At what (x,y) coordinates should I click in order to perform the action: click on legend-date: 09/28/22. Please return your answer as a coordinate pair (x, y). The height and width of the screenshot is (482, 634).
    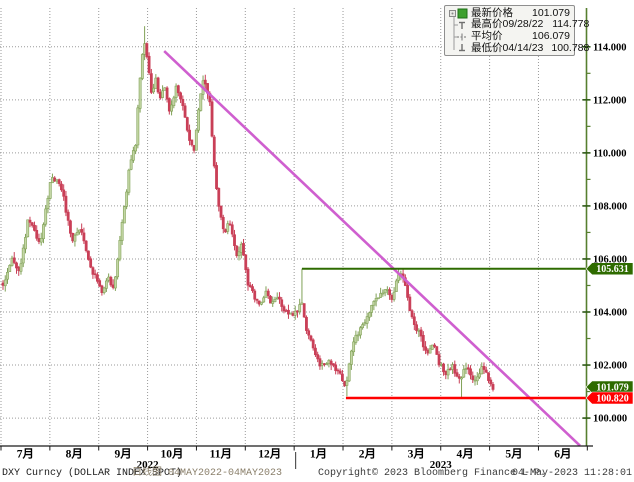
    Looking at the image, I should click on (523, 24).